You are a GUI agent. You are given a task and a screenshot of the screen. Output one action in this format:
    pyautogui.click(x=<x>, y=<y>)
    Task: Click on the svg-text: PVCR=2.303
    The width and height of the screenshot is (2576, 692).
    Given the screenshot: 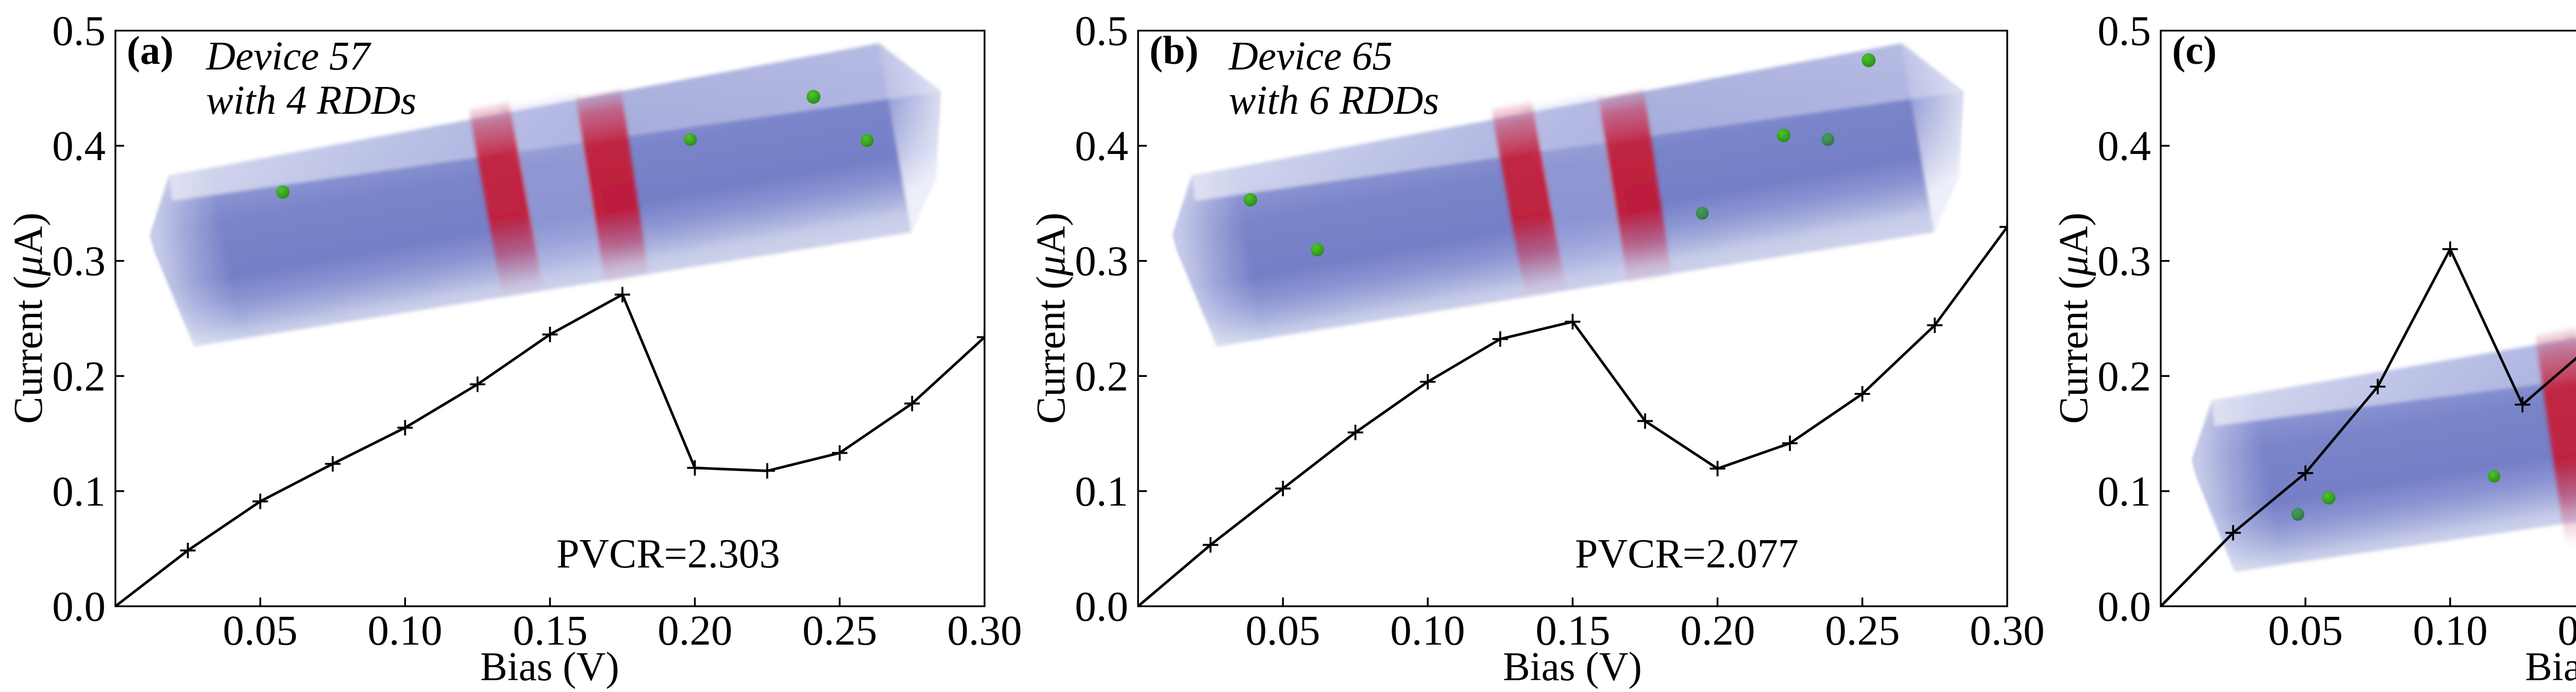 What is the action you would take?
    pyautogui.click(x=668, y=554)
    